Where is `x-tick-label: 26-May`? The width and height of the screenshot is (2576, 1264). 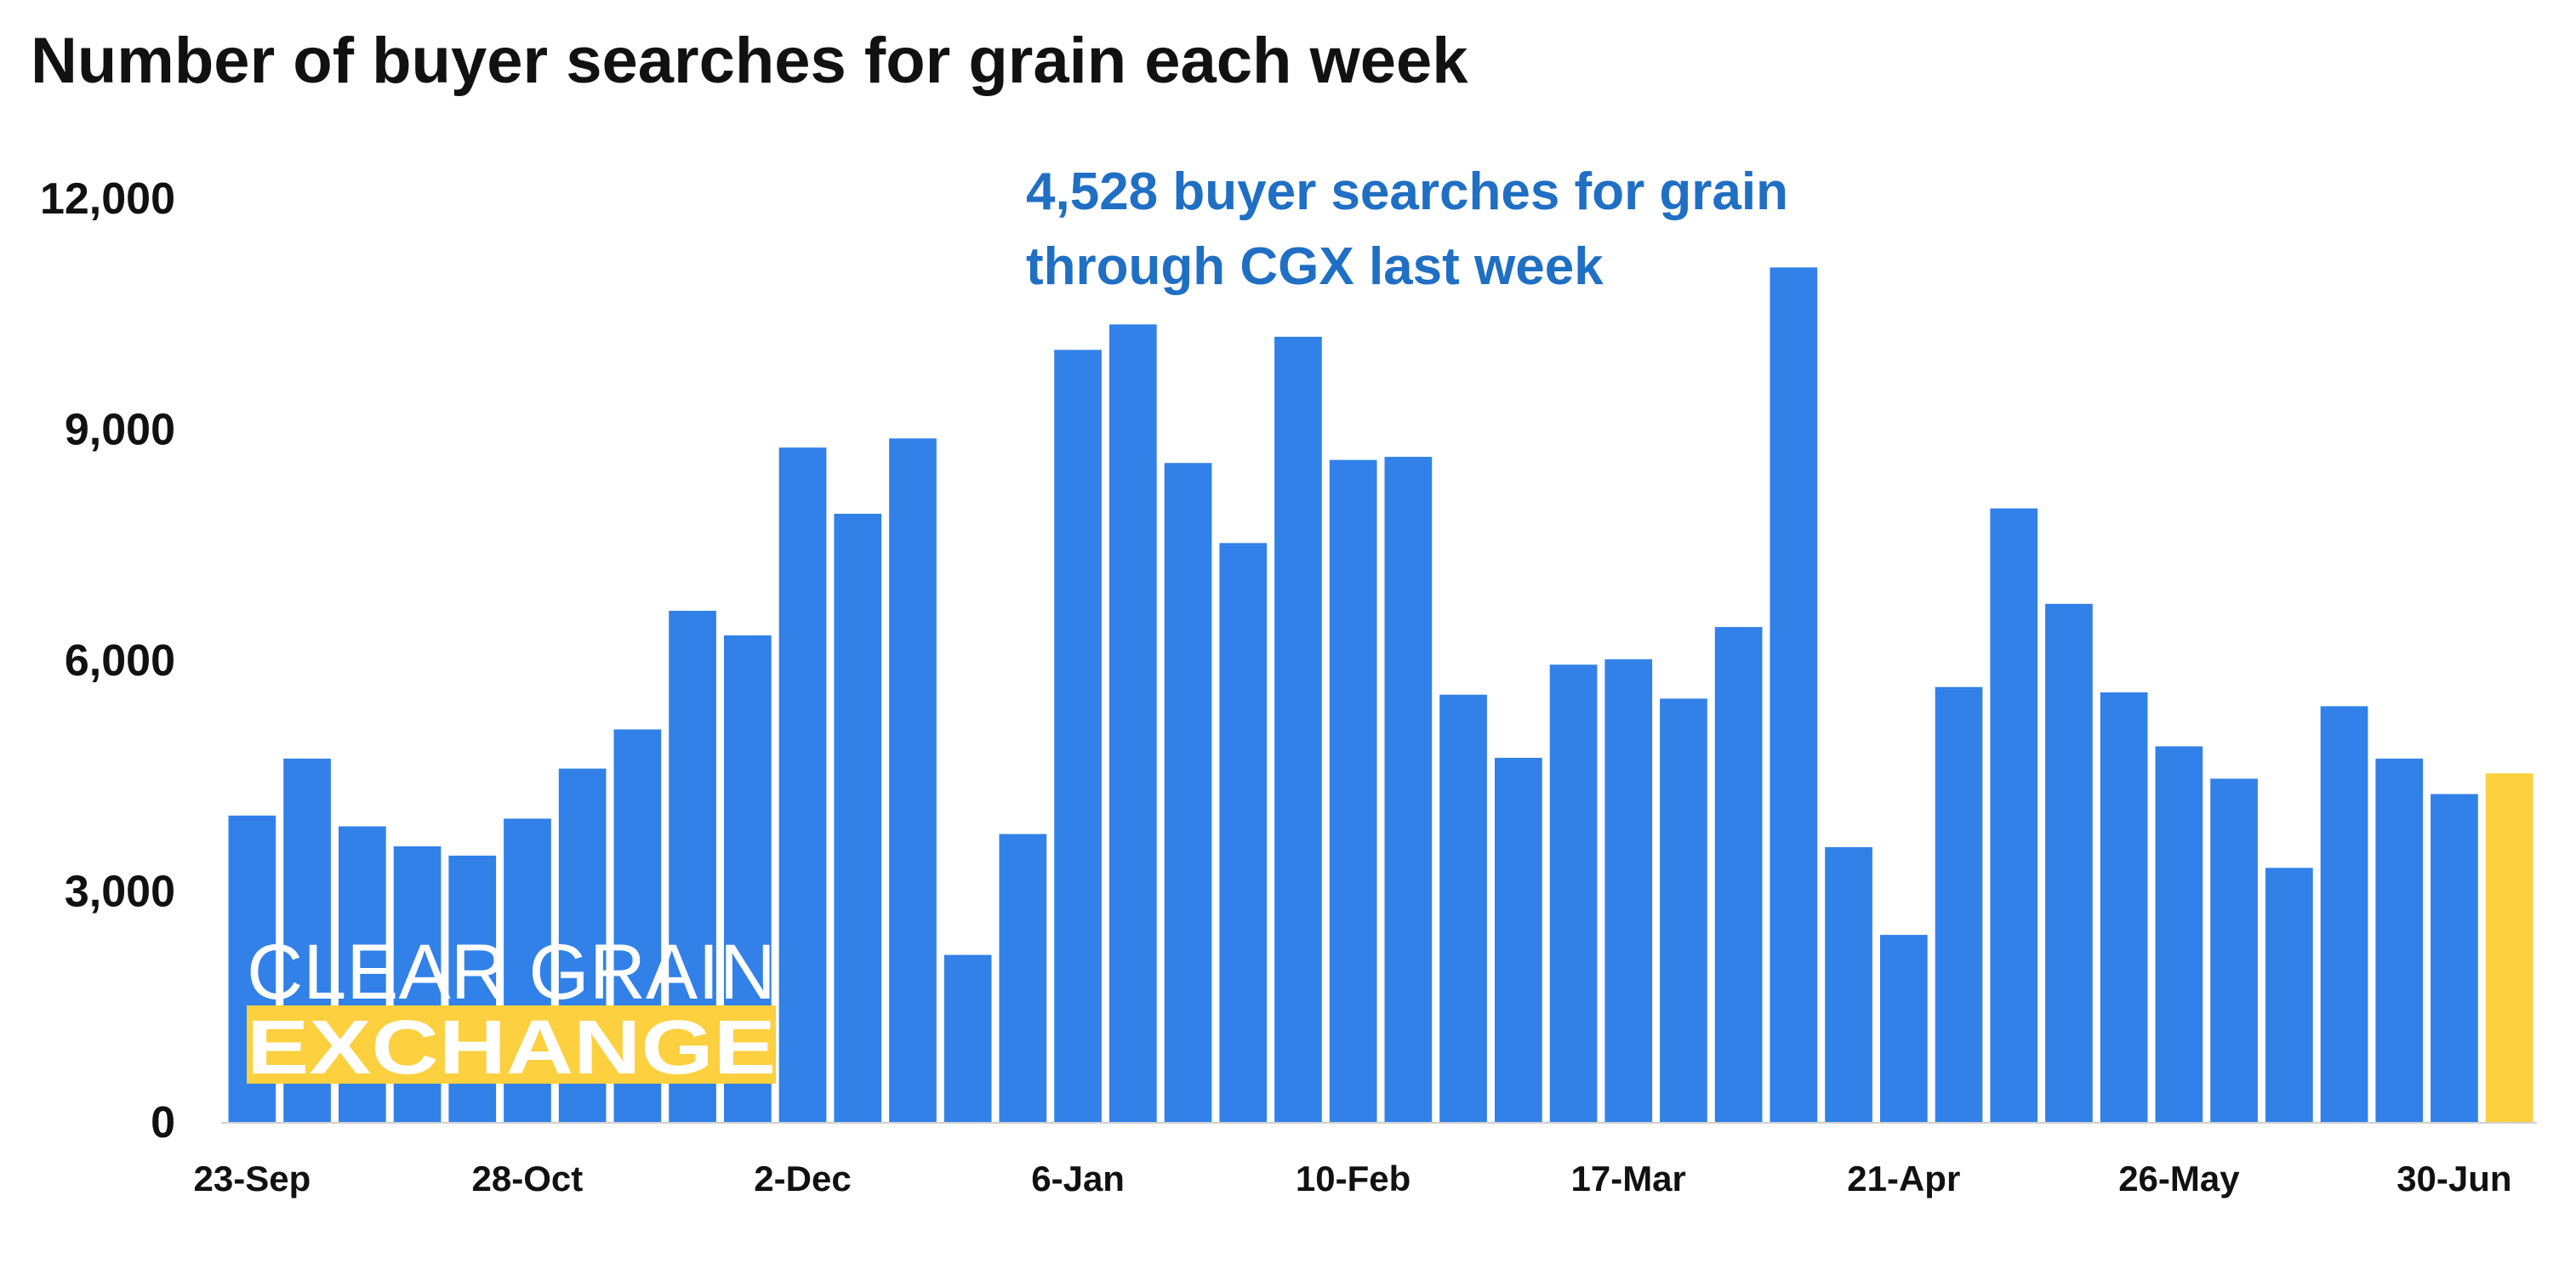 x-tick-label: 26-May is located at coordinates (2179, 1179).